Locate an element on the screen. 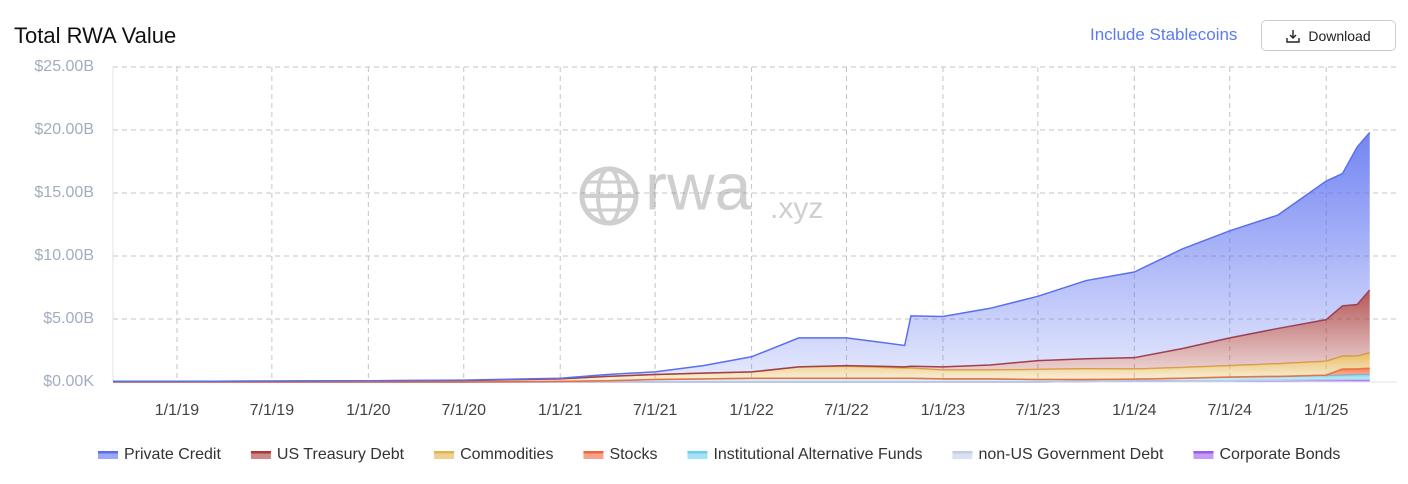 This screenshot has width=1408, height=484. watermark-main: rwa is located at coordinates (698, 186).